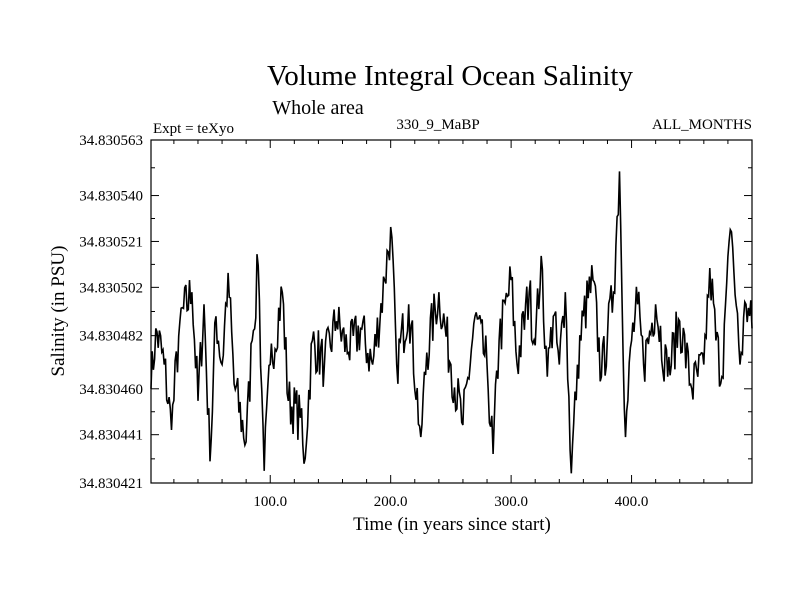 The image size is (800, 600). What do you see at coordinates (270, 502) in the screenshot?
I see `x-tick-label: 100.0` at bounding box center [270, 502].